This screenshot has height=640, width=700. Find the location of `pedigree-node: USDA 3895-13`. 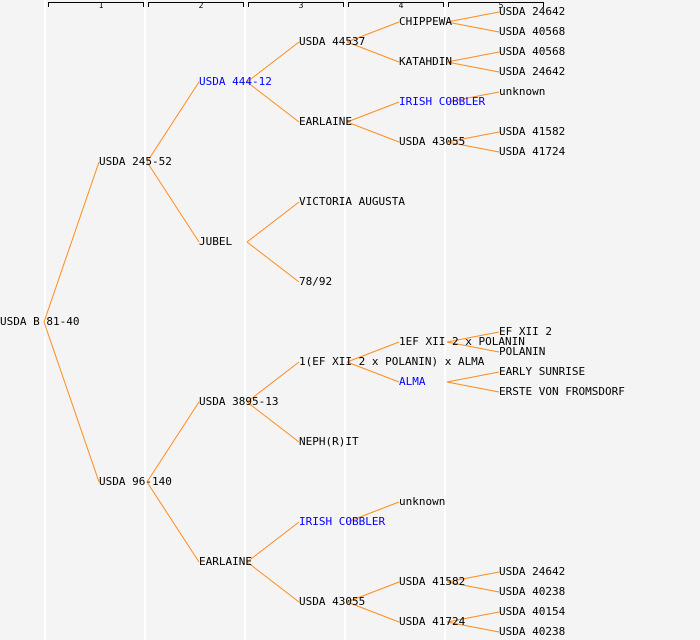

pedigree-node: USDA 3895-13 is located at coordinates (239, 401).